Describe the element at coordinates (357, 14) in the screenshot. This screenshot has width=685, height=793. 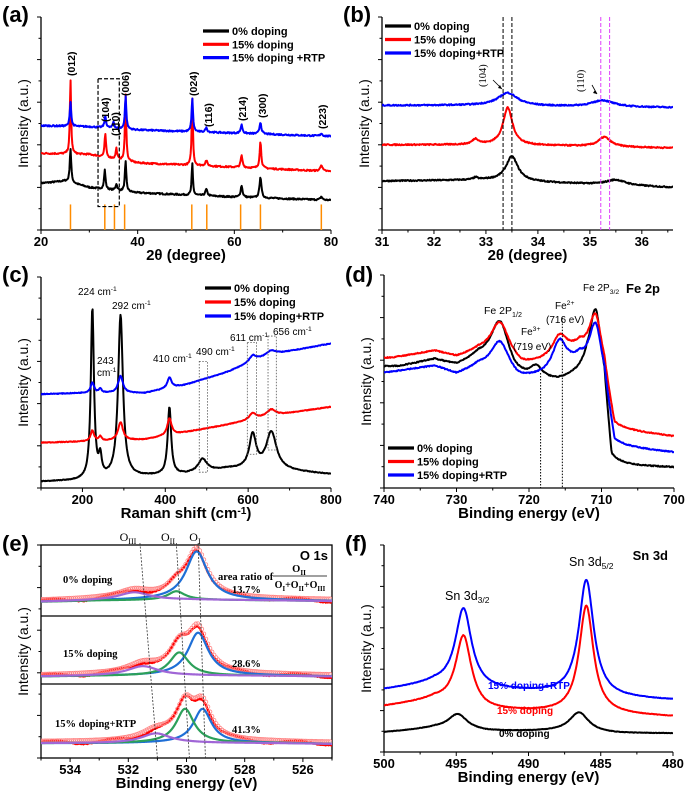
I see `panel-label: (b)` at that location.